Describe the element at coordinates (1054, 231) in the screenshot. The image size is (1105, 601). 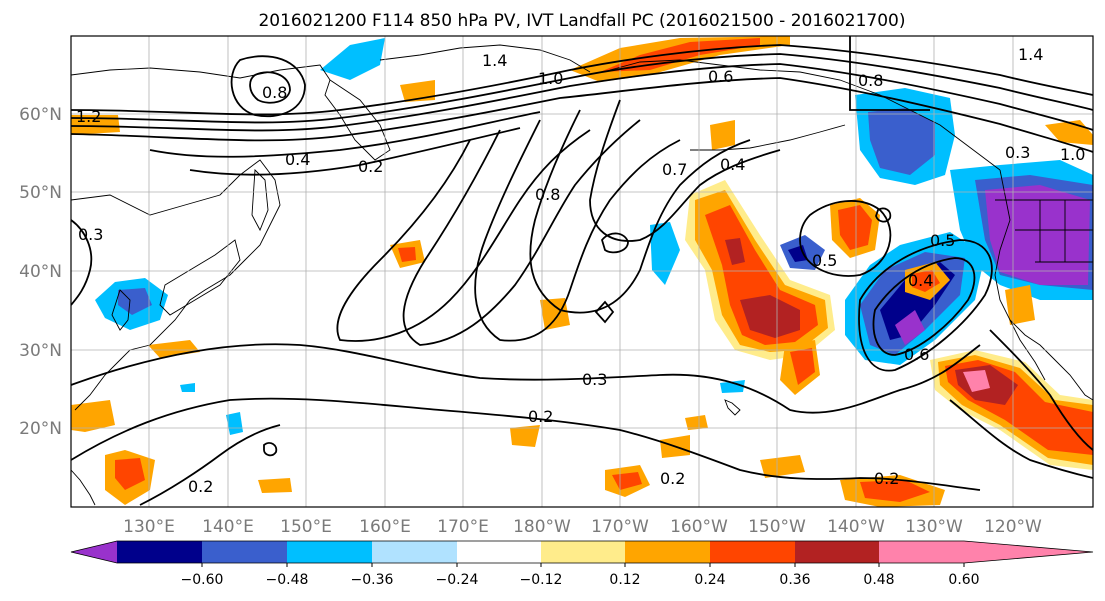
I see `coastline-state-lines` at that location.